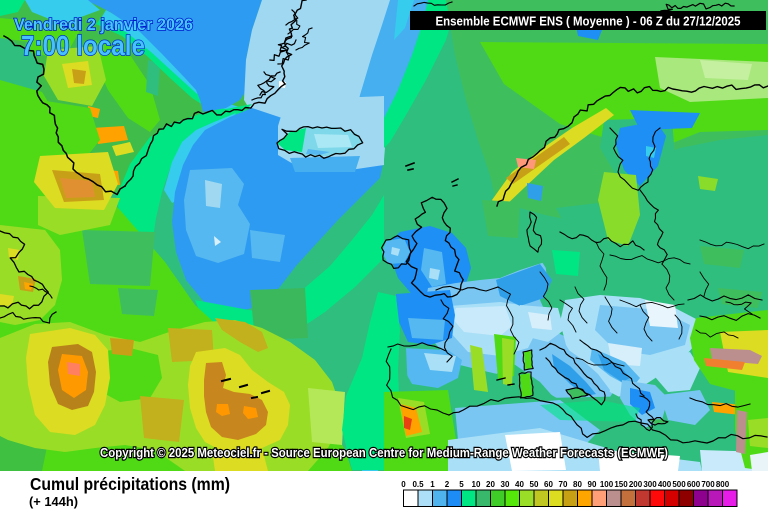 This screenshot has height=512, width=768. What do you see at coordinates (447, 484) in the screenshot?
I see `svg-text: 2` at bounding box center [447, 484].